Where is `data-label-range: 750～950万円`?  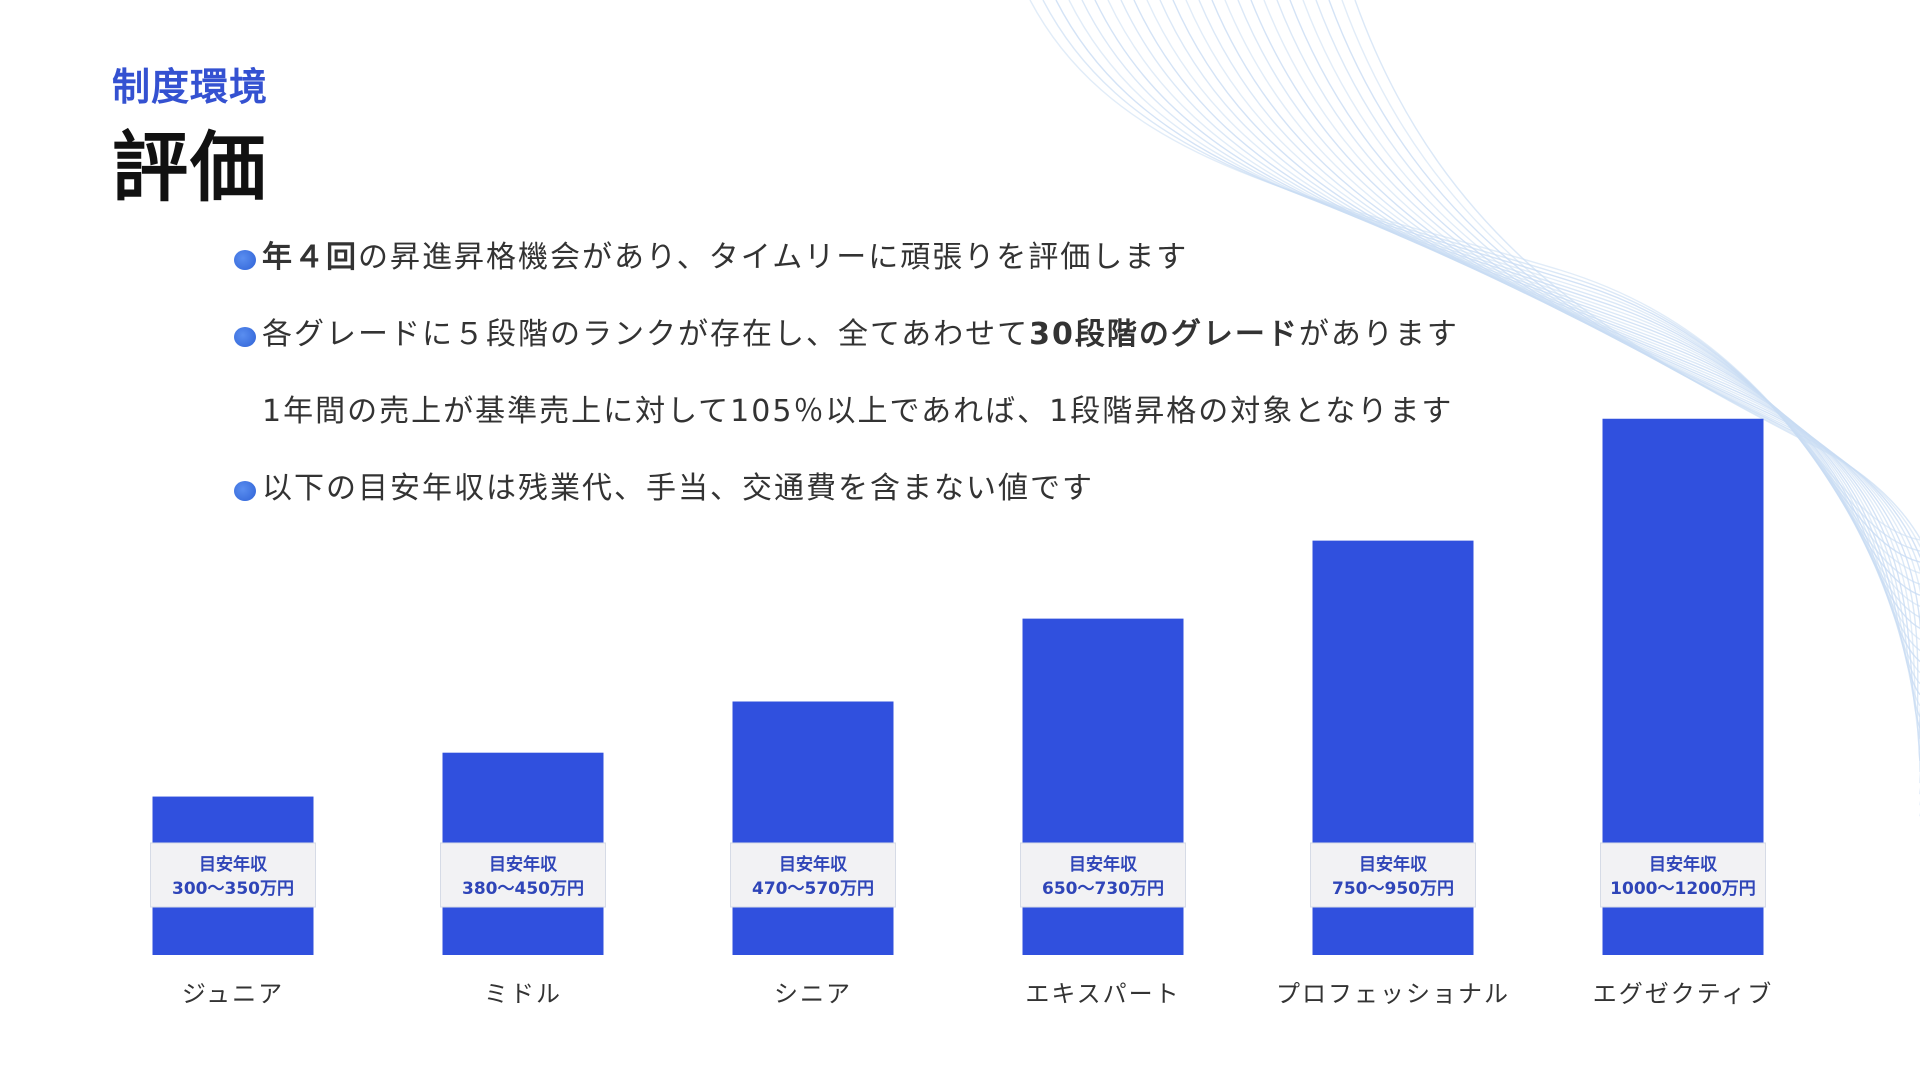
data-label-range: 750～950万円 is located at coordinates (1393, 889).